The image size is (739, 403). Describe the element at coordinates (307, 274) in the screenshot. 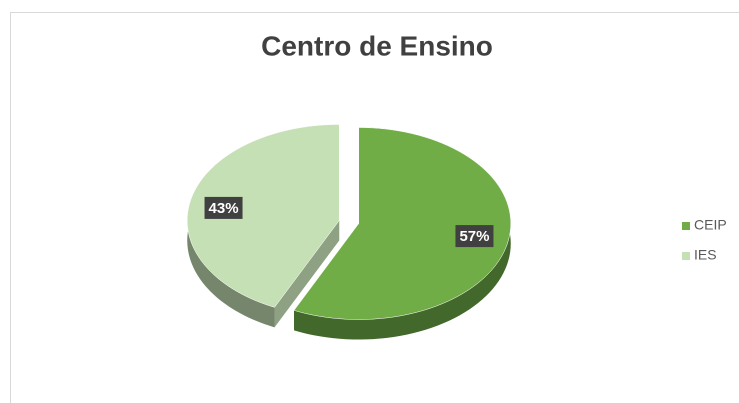

I see `slice-cut-face` at that location.